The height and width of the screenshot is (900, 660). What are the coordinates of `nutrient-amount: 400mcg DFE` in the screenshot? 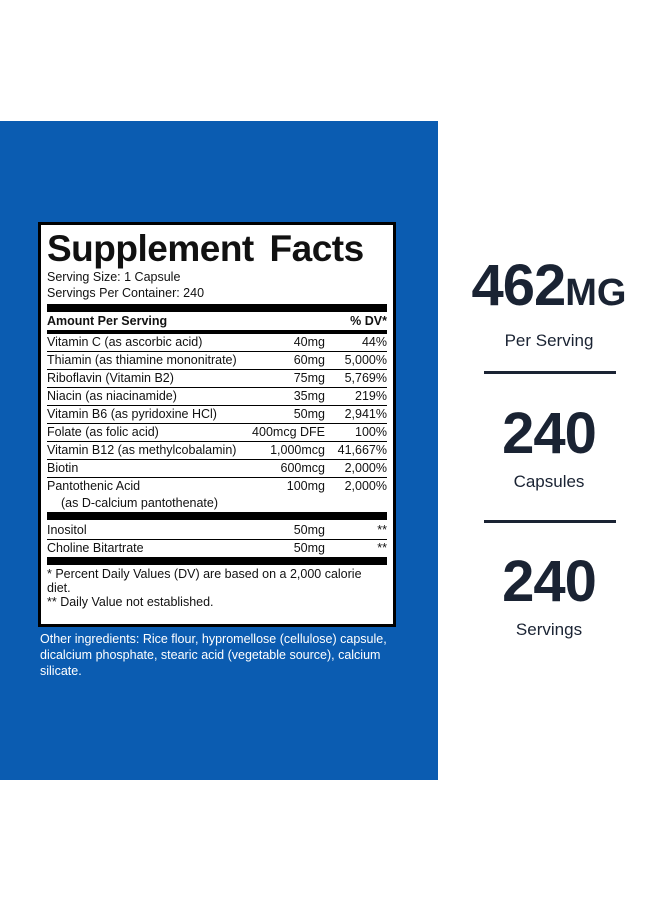 It's located at (288, 432).